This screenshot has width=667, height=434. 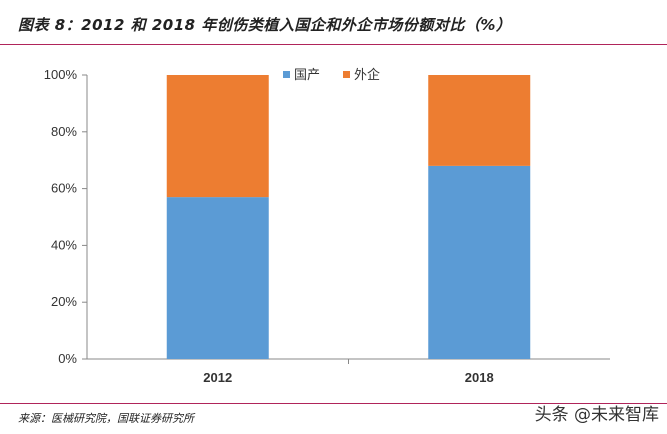 What do you see at coordinates (61, 74) in the screenshot?
I see `y-tick-label: 100%` at bounding box center [61, 74].